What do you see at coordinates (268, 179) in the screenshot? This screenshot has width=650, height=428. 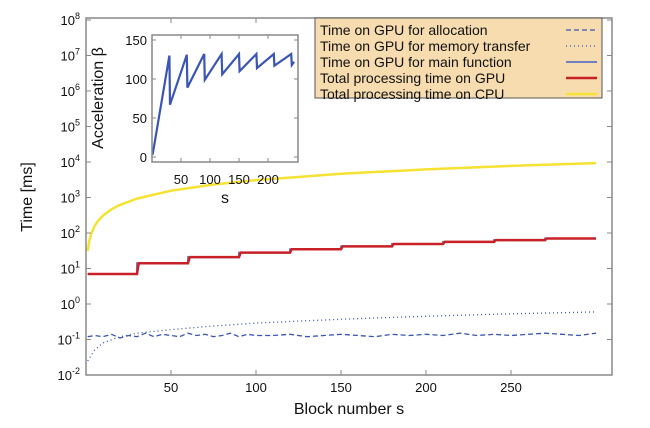 I see `inset-x-tick-label: 200` at bounding box center [268, 179].